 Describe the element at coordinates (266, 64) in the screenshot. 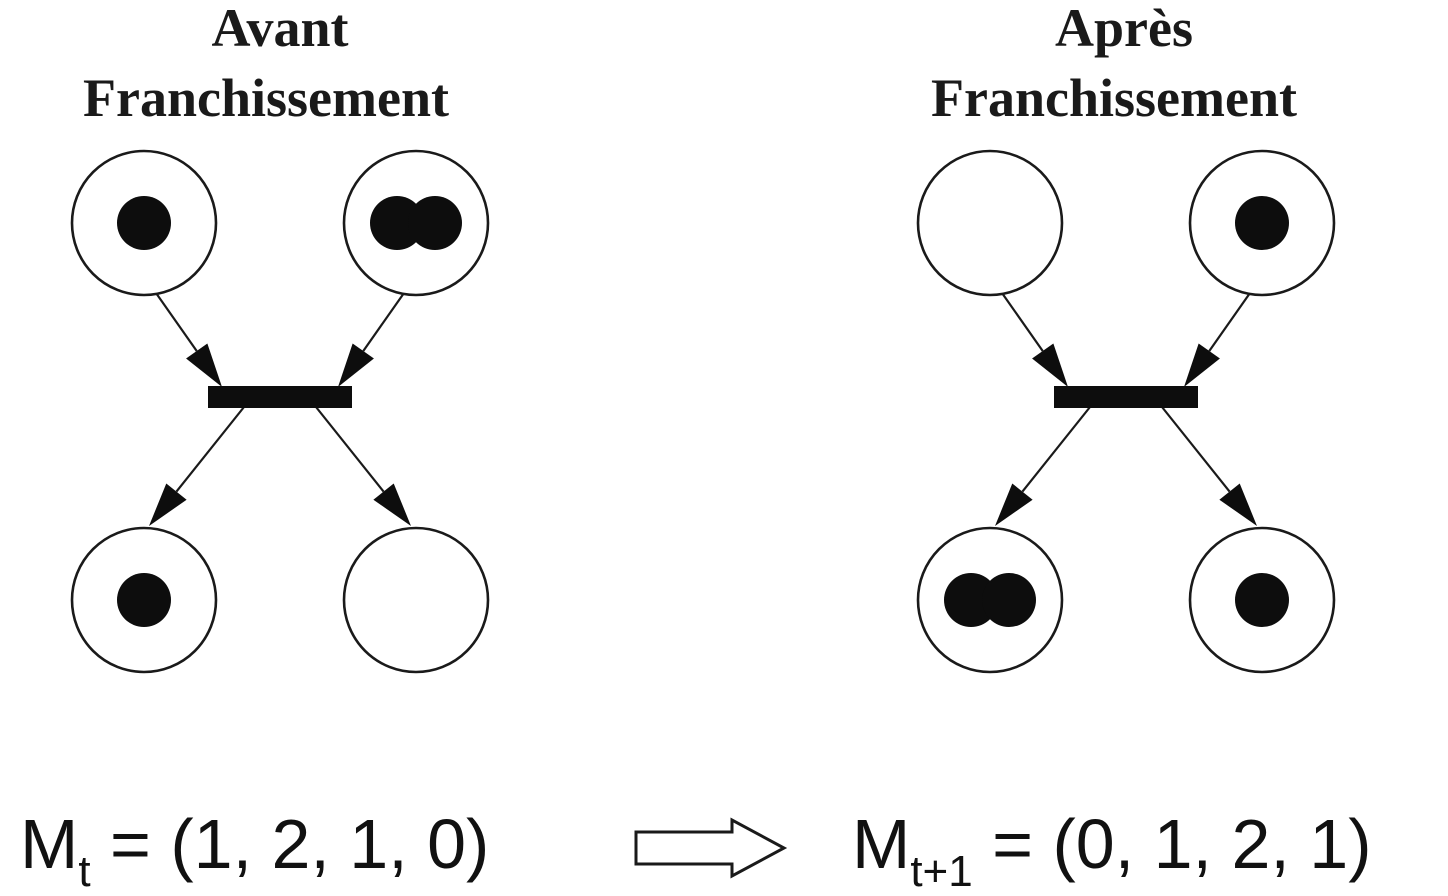

I see `before-title: Avant Franchissement` at that location.